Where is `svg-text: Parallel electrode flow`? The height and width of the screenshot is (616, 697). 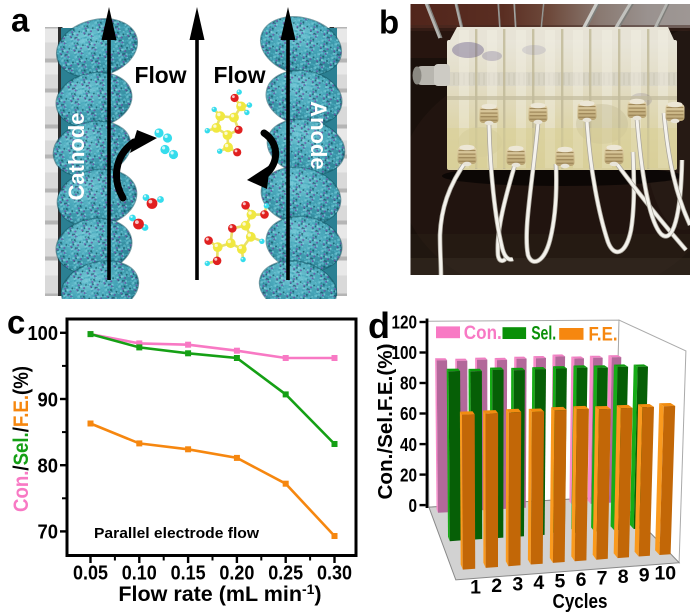 svg-text: Parallel electrode flow is located at coordinates (176, 533).